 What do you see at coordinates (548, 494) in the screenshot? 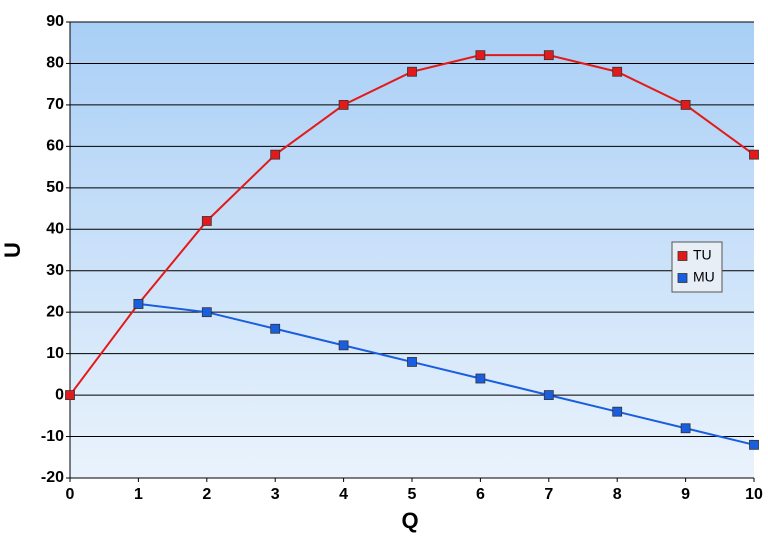
I see `x-tick-label: 7` at bounding box center [548, 494].